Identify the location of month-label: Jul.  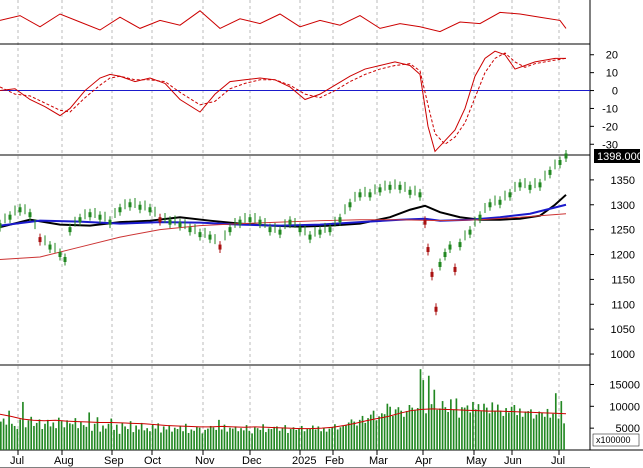
(558, 461).